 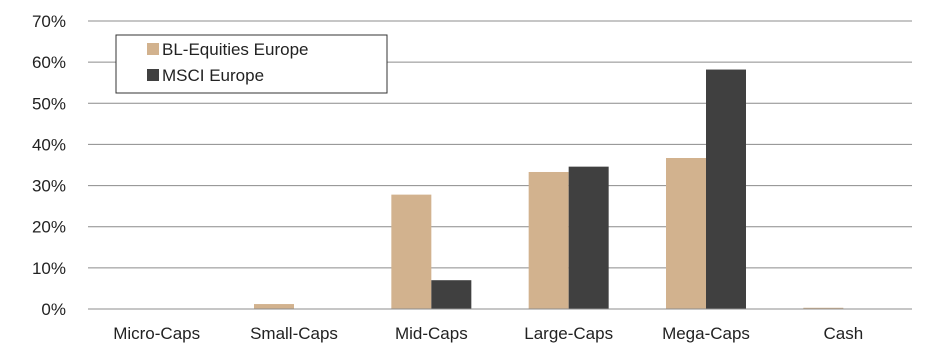 What do you see at coordinates (49, 21) in the screenshot?
I see `y-tick-label: 70%` at bounding box center [49, 21].